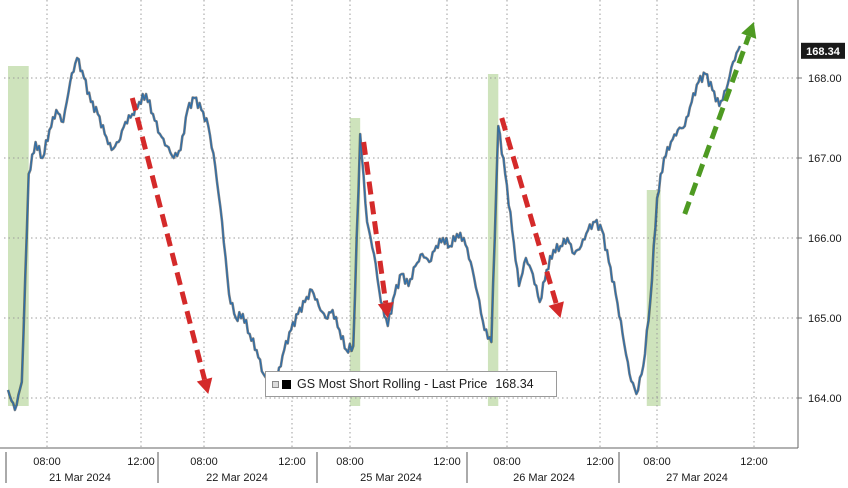 The image size is (848, 488). I want to click on y-tick-label: 166.00, so click(825, 239).